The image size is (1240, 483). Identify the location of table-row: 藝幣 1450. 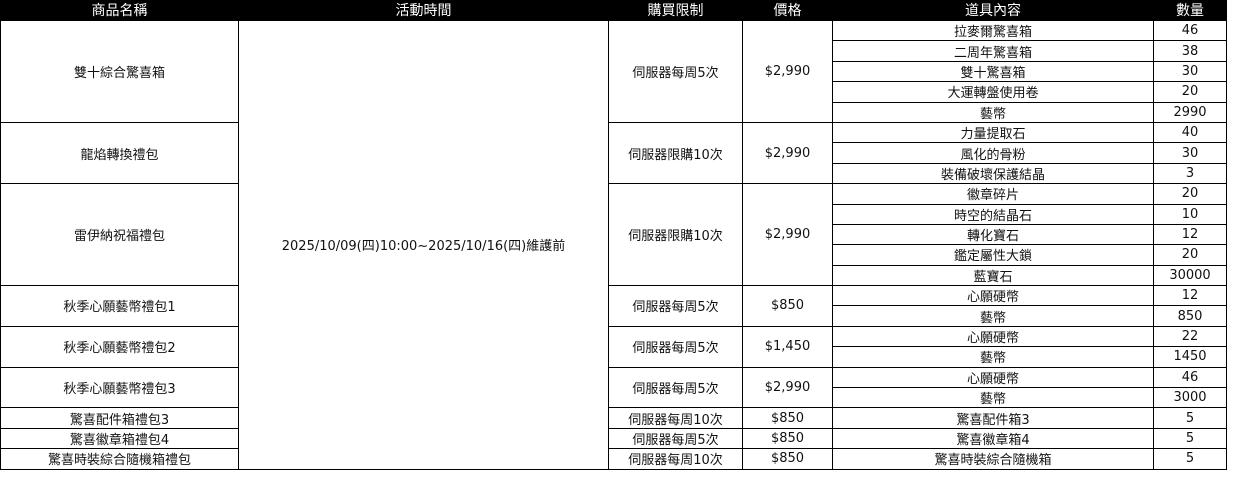
(614, 357).